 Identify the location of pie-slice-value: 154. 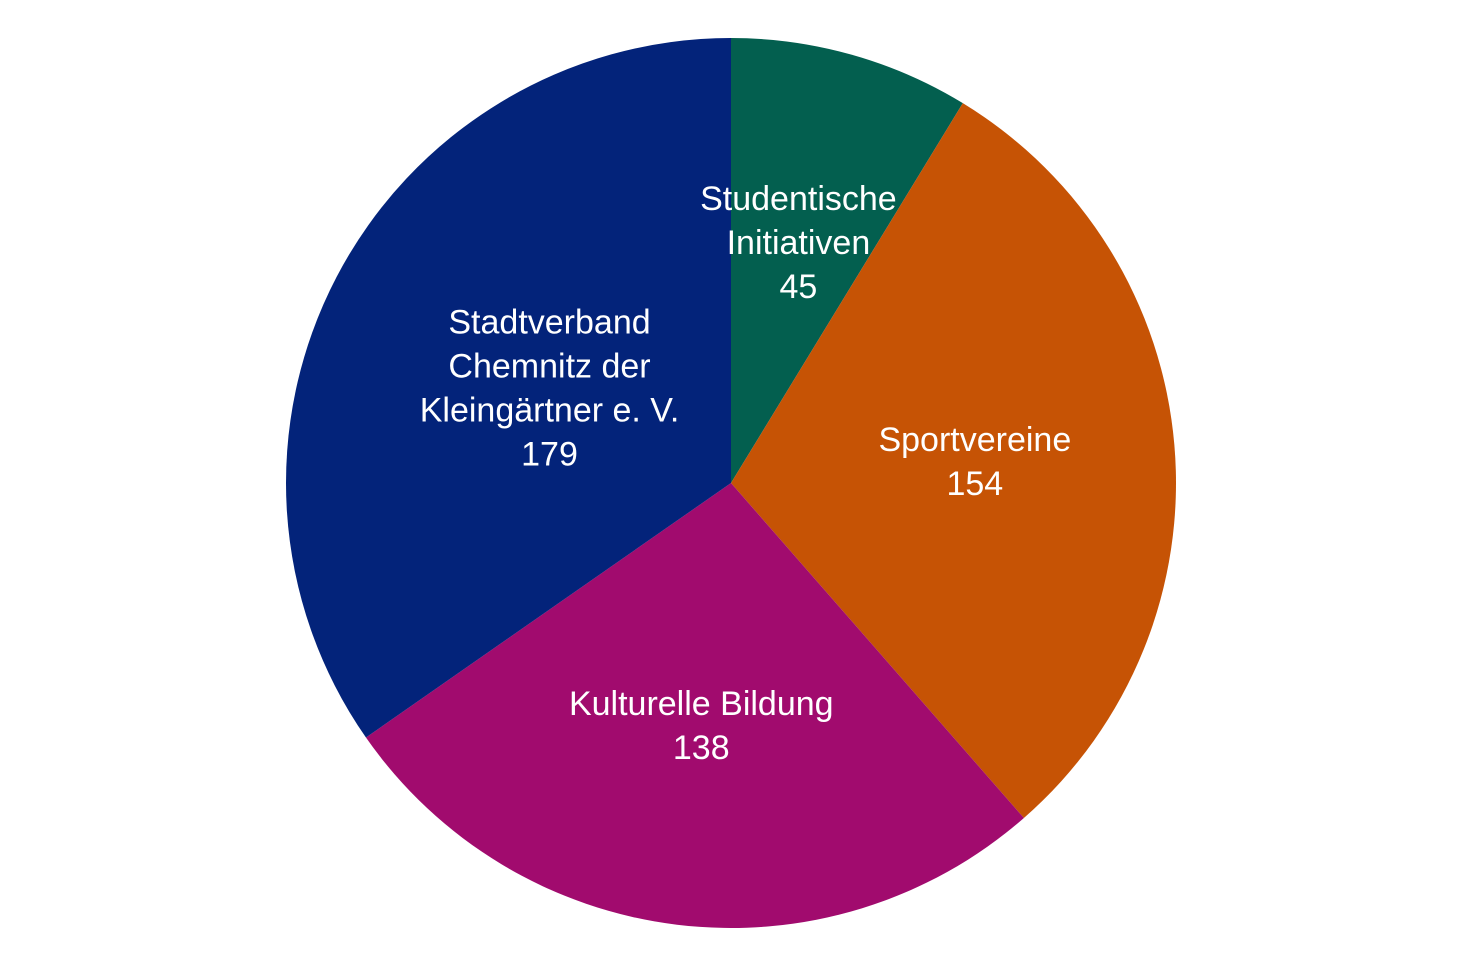
(974, 484).